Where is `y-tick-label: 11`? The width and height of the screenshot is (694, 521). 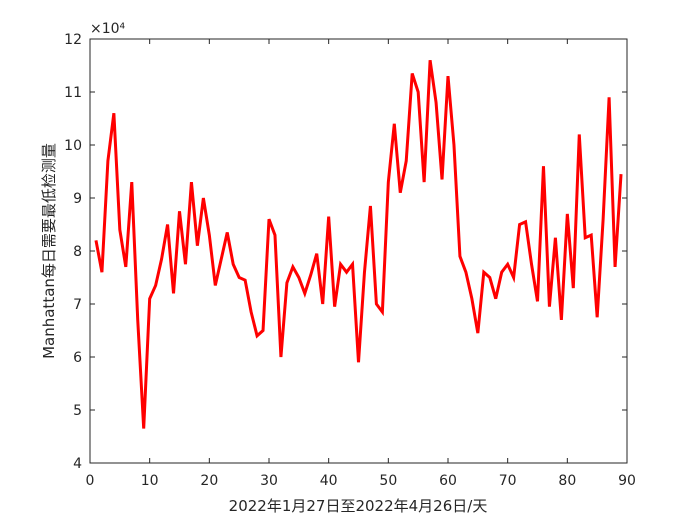
y-tick-label: 11 is located at coordinates (73, 93).